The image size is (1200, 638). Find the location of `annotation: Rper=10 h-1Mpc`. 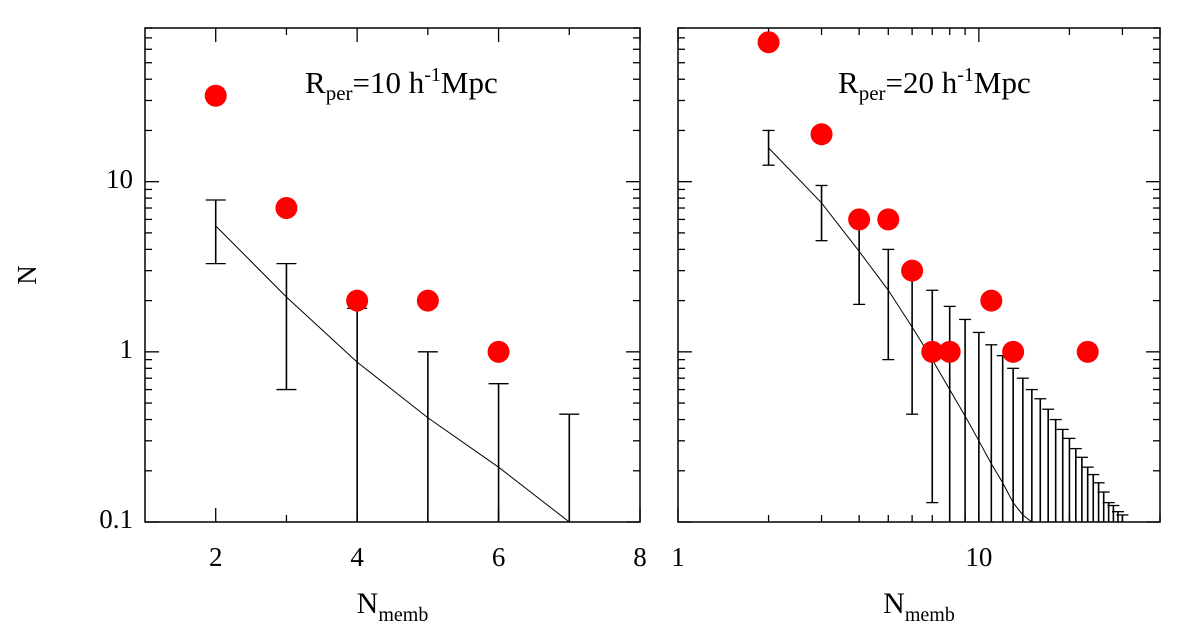

annotation: Rper=10 h-1Mpc is located at coordinates (401, 84).